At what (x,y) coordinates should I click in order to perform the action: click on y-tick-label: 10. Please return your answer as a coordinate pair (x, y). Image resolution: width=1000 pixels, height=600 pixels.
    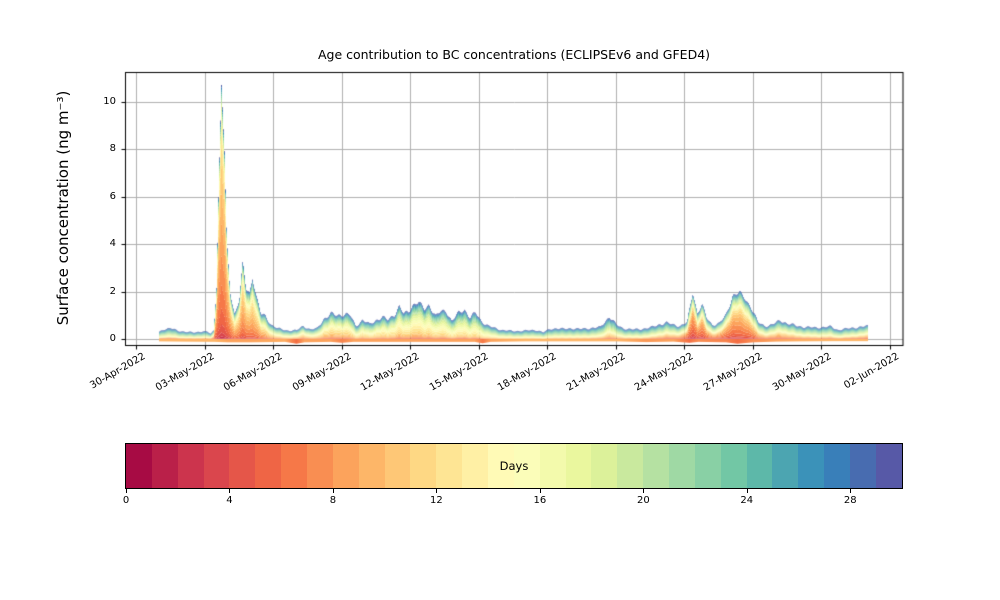
    Looking at the image, I should click on (109, 101).